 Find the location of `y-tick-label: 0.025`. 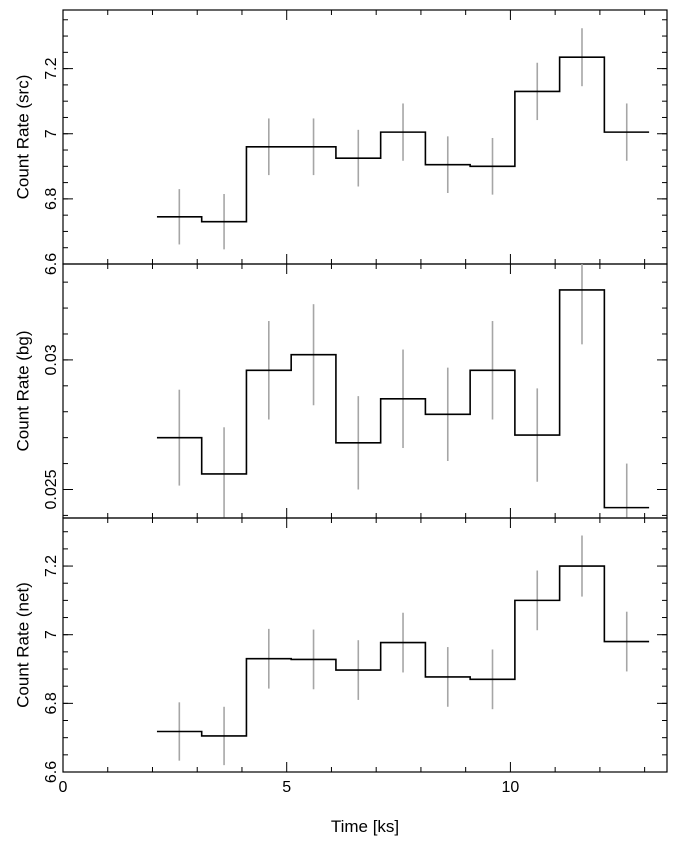

y-tick-label: 0.025 is located at coordinates (51, 489).